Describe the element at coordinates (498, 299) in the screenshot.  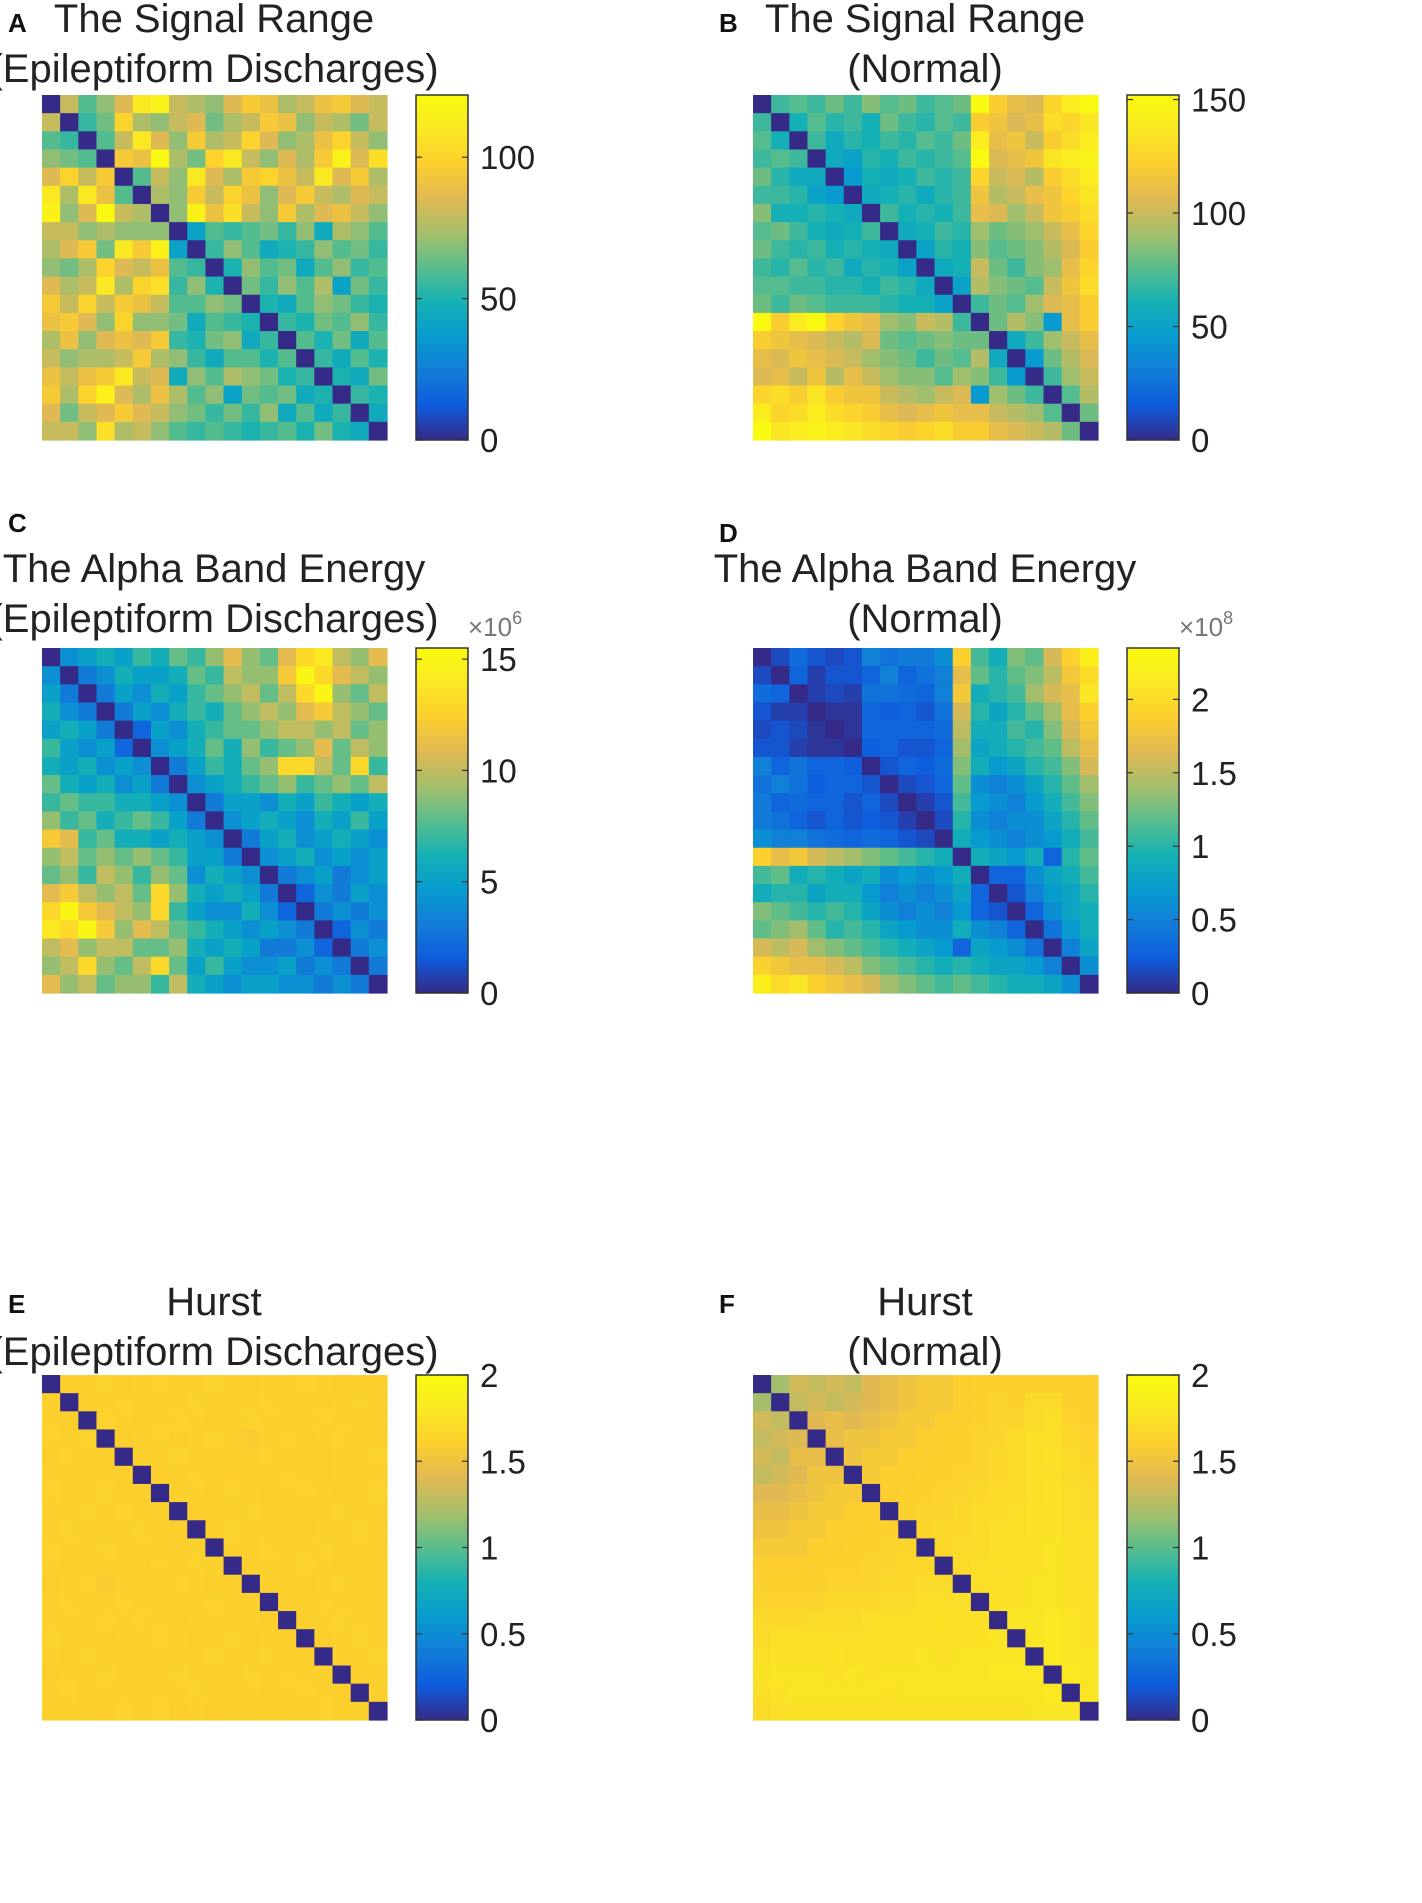
I see `colorbar-tick-label: 50` at that location.